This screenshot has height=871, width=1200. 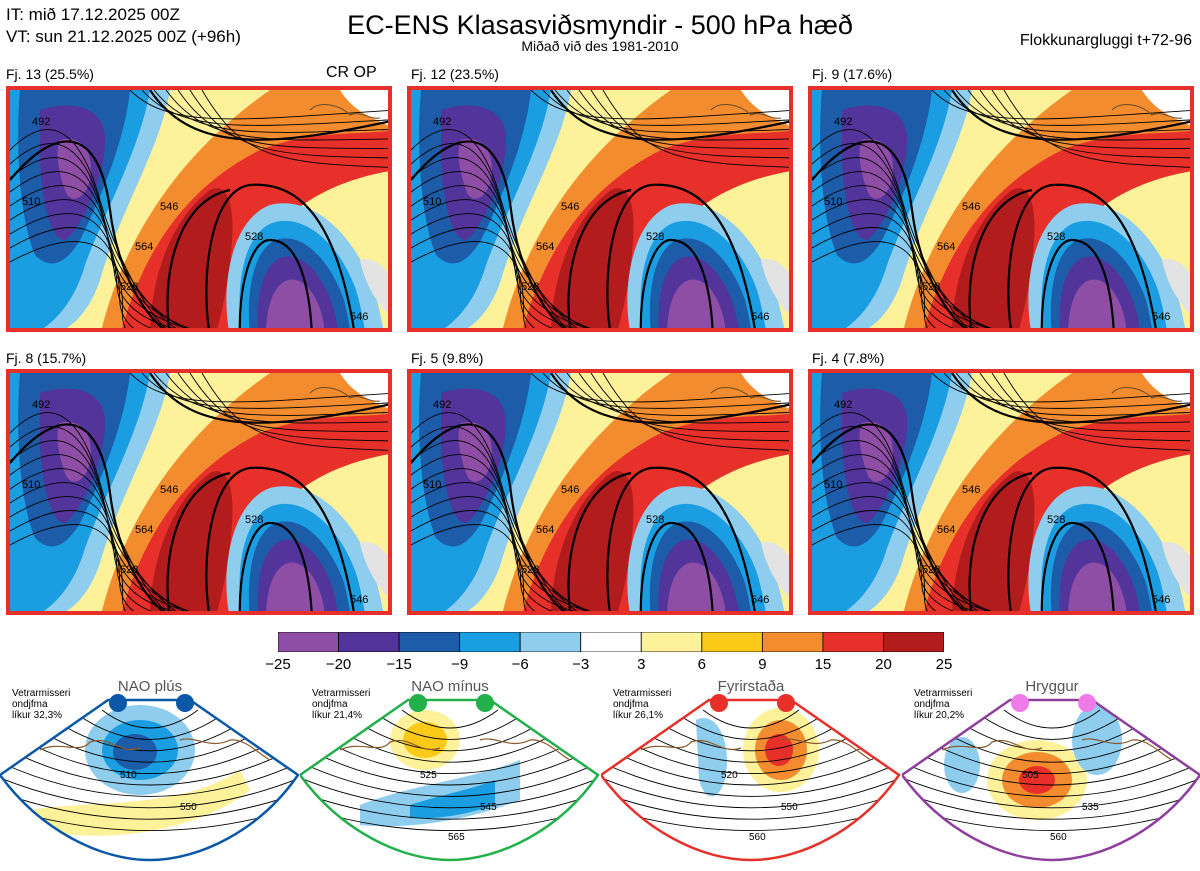 What do you see at coordinates (823, 664) in the screenshot?
I see `colorbar-tick: 15` at bounding box center [823, 664].